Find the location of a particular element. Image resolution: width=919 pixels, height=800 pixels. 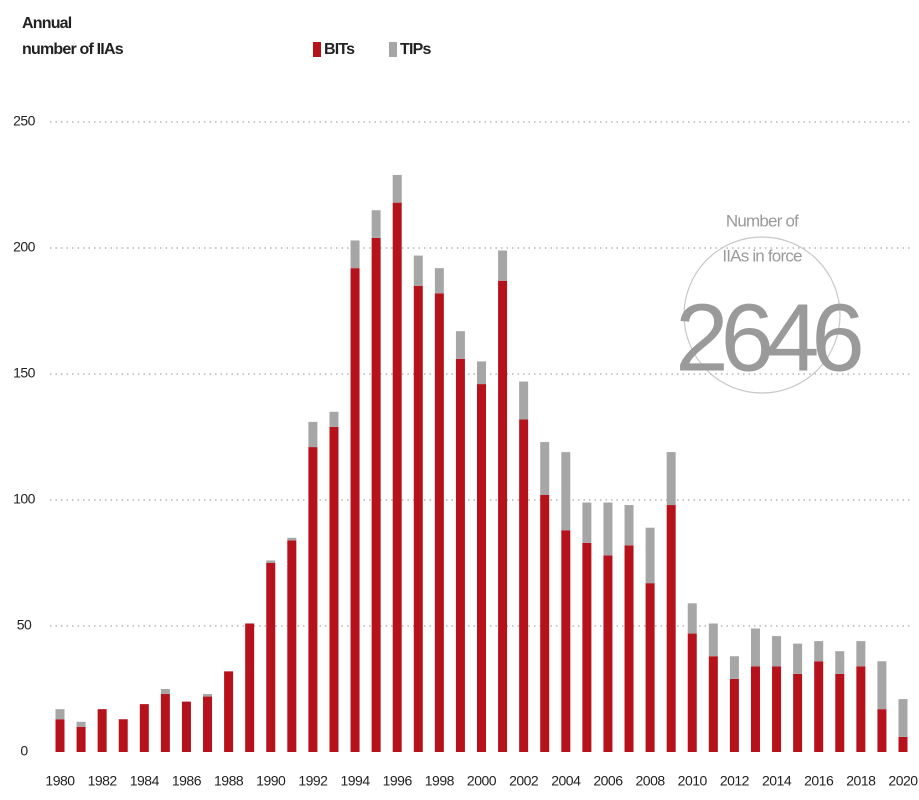

y-tick-label: 0 is located at coordinates (24, 751).